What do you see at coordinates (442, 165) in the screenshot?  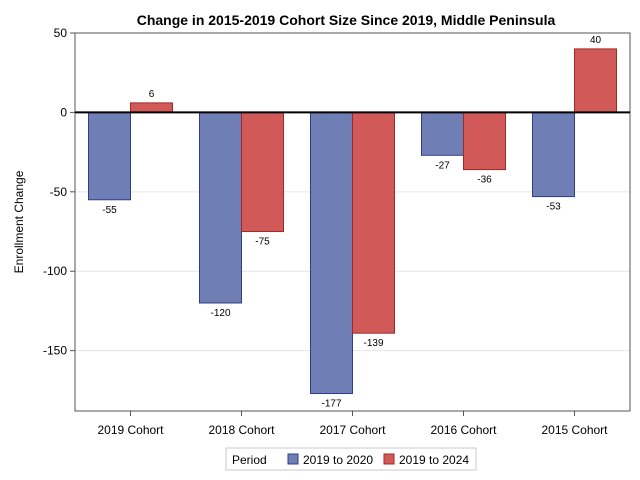 I see `data-label-2016-cohort-2019-to-2020: -27` at bounding box center [442, 165].